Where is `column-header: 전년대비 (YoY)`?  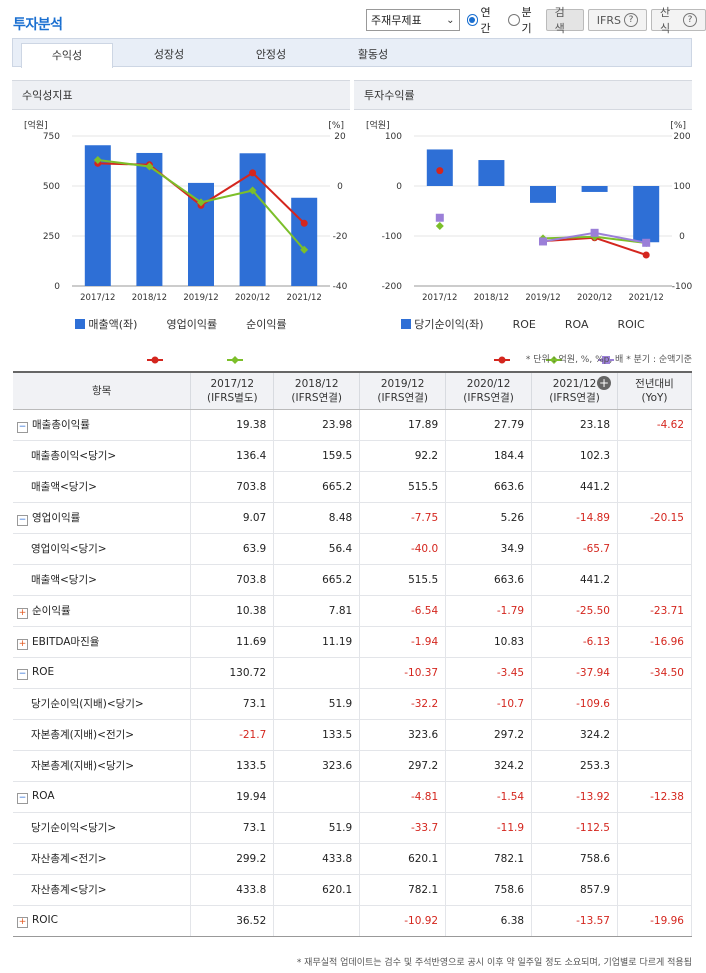
column-header: 전년대비 (YoY) is located at coordinates (654, 391).